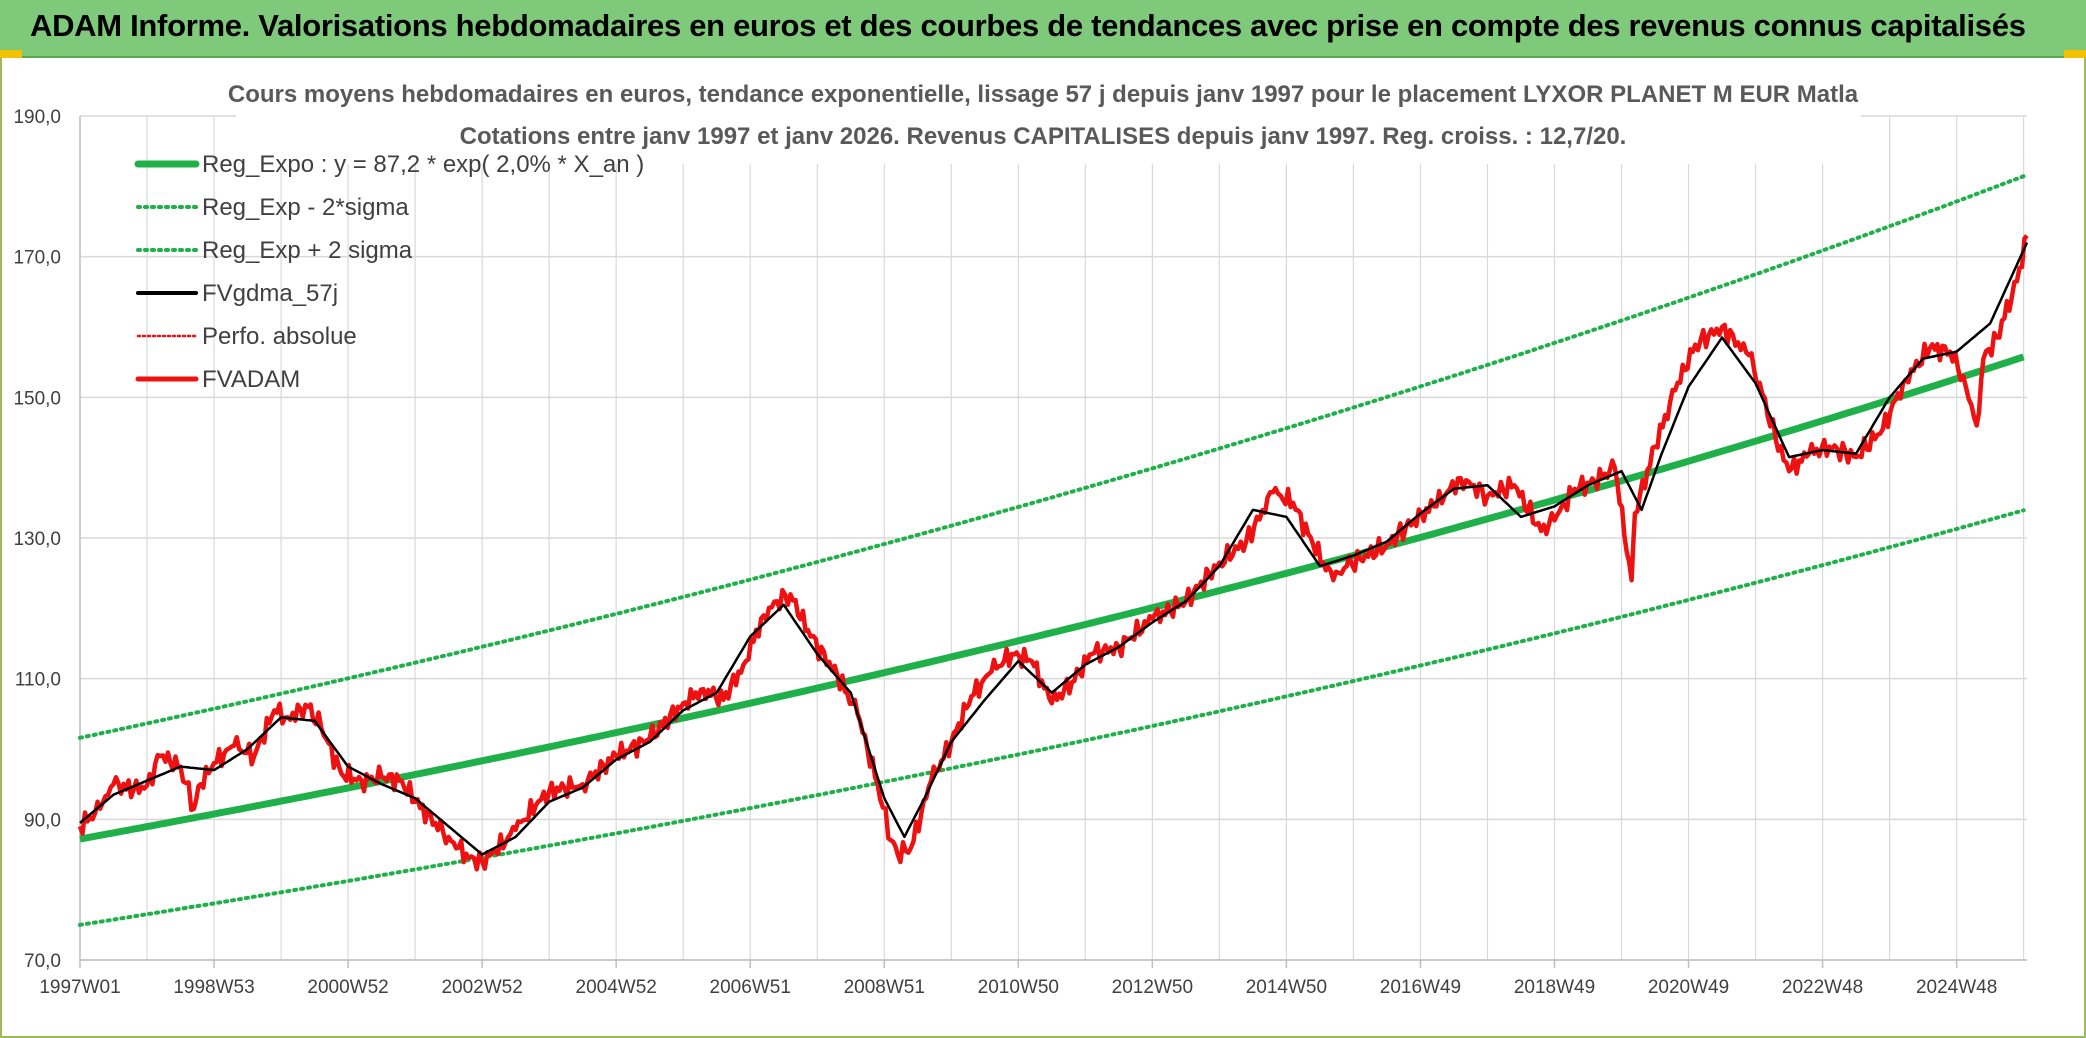 This screenshot has width=2086, height=1038. I want to click on y-tick-label: 110,0, so click(38, 680).